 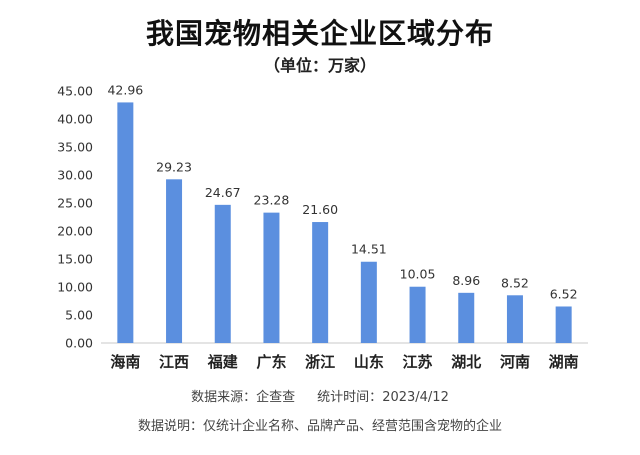 What do you see at coordinates (174, 166) in the screenshot?
I see `data-label: 29.23` at bounding box center [174, 166].